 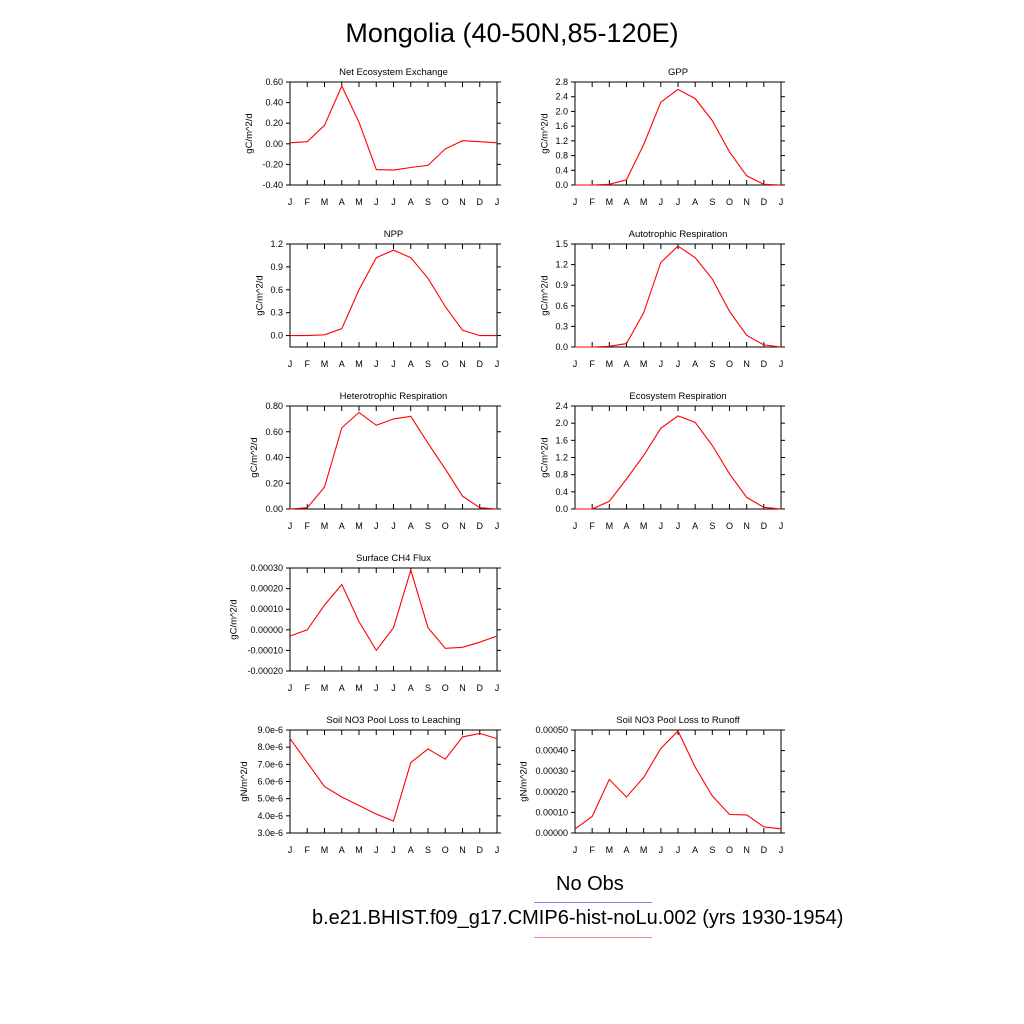 What do you see at coordinates (393, 720) in the screenshot?
I see `panel-title: Soil NO3 Pool Loss to Leaching` at bounding box center [393, 720].